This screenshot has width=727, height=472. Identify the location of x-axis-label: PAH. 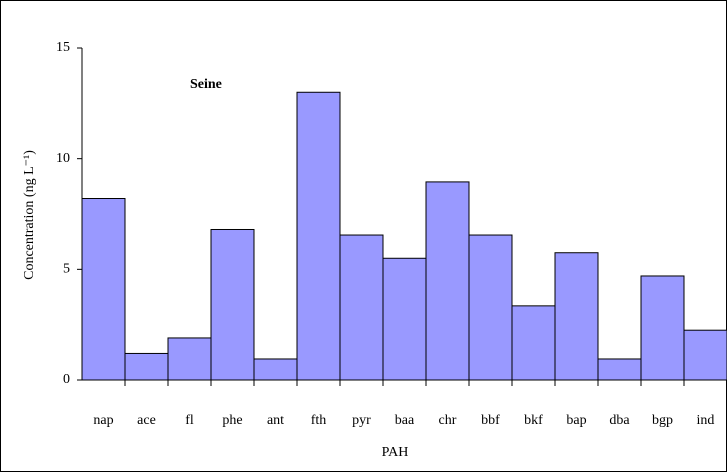
(395, 452).